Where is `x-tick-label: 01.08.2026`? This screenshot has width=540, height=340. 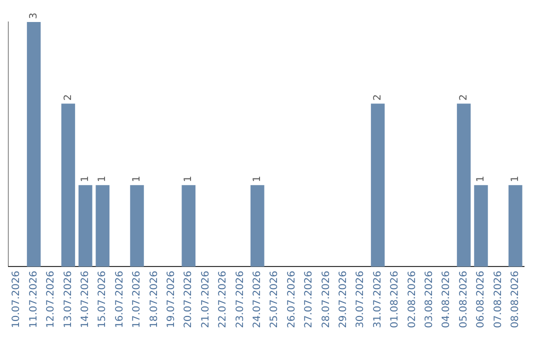 x-tick-label: 01.08.2026 is located at coordinates (395, 299).